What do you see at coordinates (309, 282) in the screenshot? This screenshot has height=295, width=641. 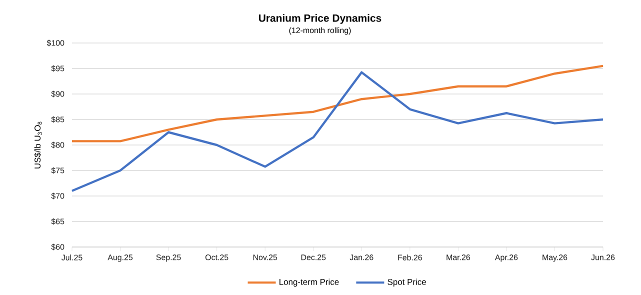 I see `legend-label: Long-term Price` at bounding box center [309, 282].